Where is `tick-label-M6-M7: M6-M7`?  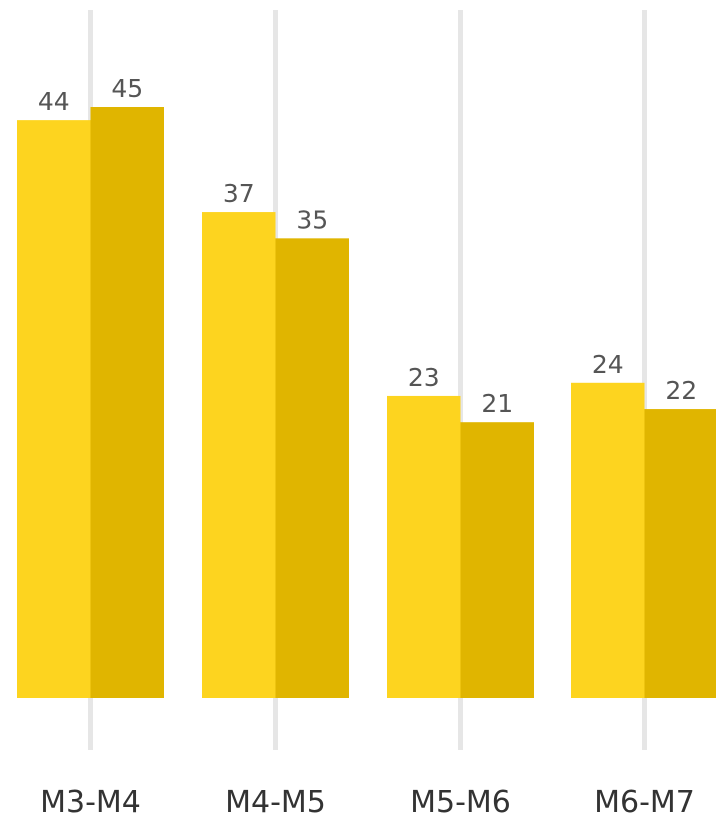 tick-label-M6-M7: M6-M7 is located at coordinates (644, 799).